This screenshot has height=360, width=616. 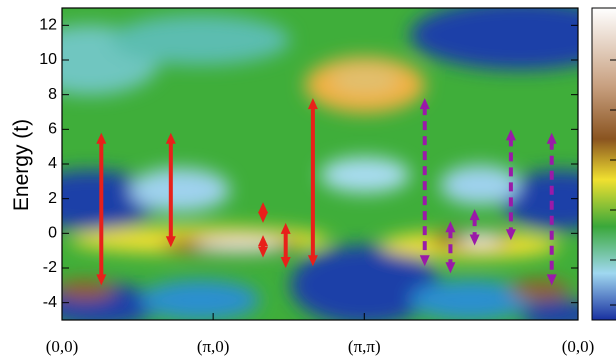 What do you see at coordinates (21, 165) in the screenshot?
I see `y-axis-label: Energy (t)` at bounding box center [21, 165].